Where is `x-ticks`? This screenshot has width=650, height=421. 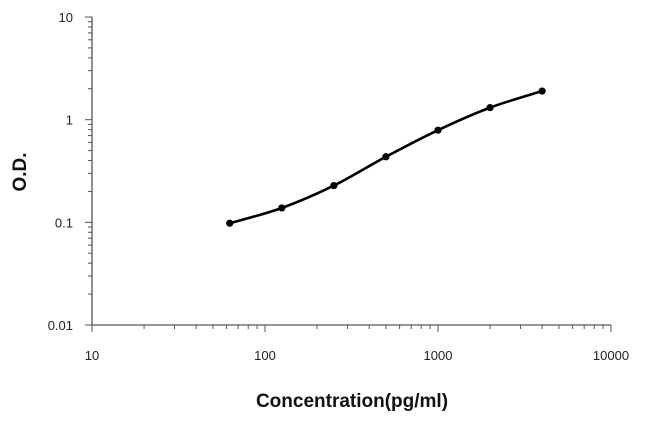 x-ticks is located at coordinates (351, 328).